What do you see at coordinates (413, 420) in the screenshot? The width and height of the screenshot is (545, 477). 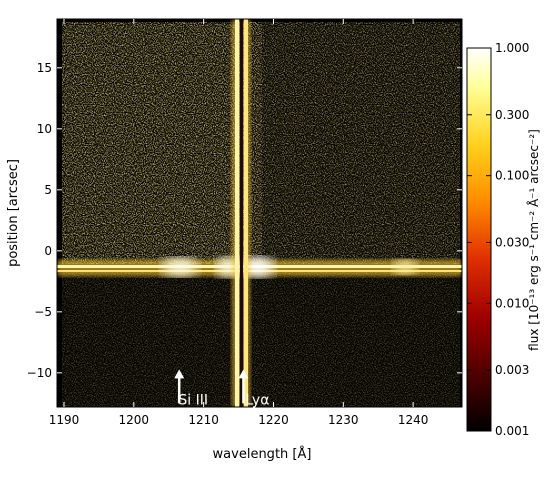 I see `x-tick-label: 1240` at bounding box center [413, 420].